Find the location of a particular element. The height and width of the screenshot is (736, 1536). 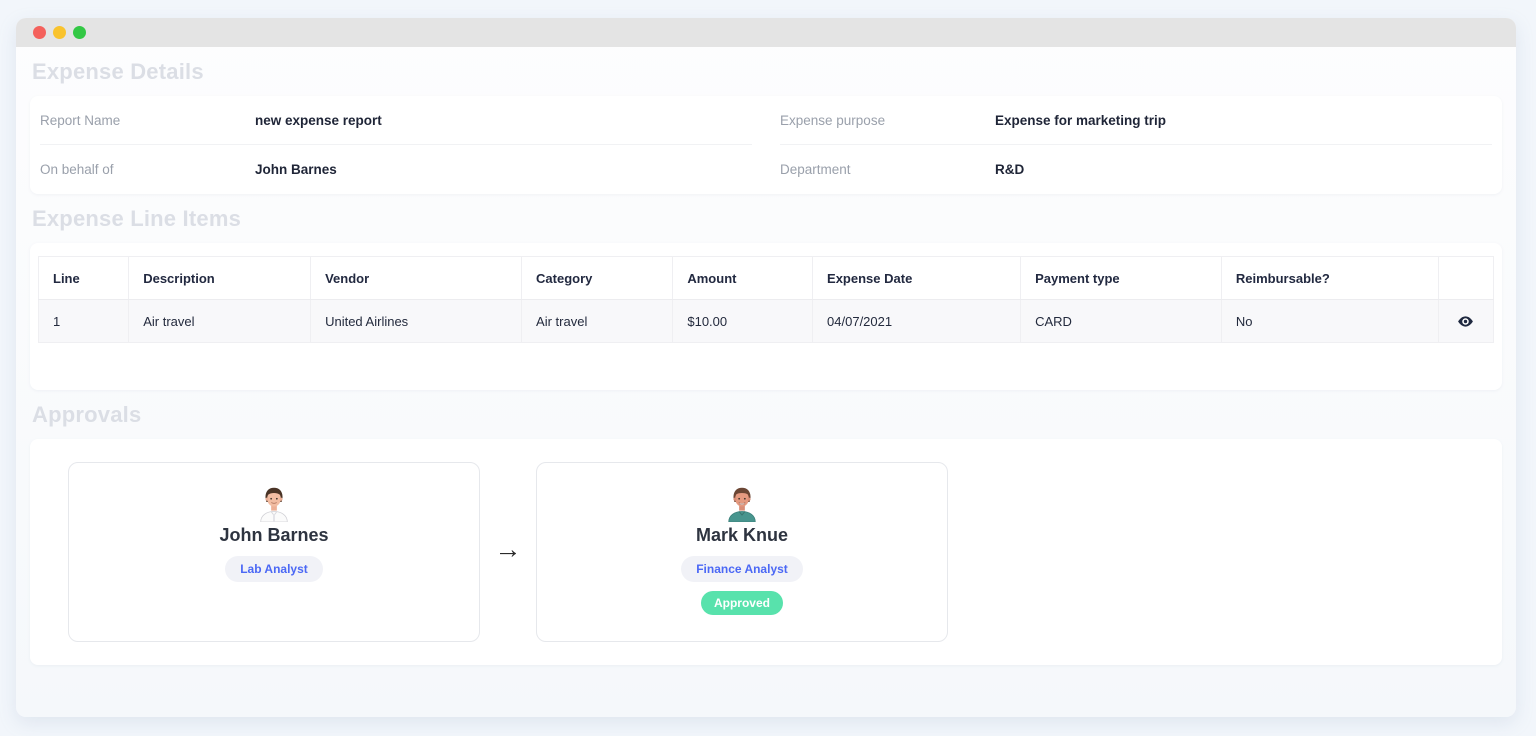

field-on-behalf-of: On behalf of John Barnes is located at coordinates (396, 169).